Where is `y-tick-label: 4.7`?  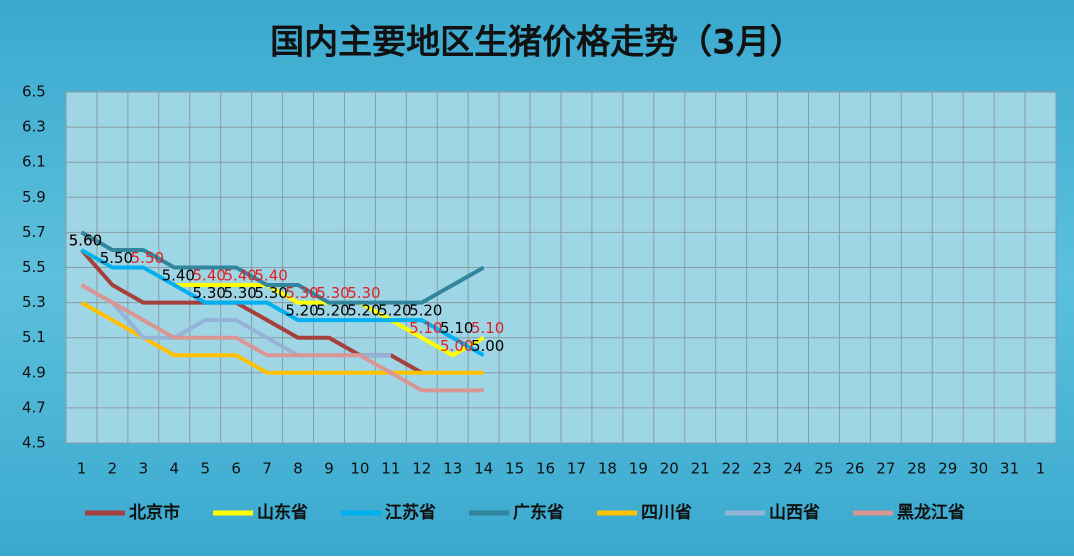 y-tick-label: 4.7 is located at coordinates (34, 407).